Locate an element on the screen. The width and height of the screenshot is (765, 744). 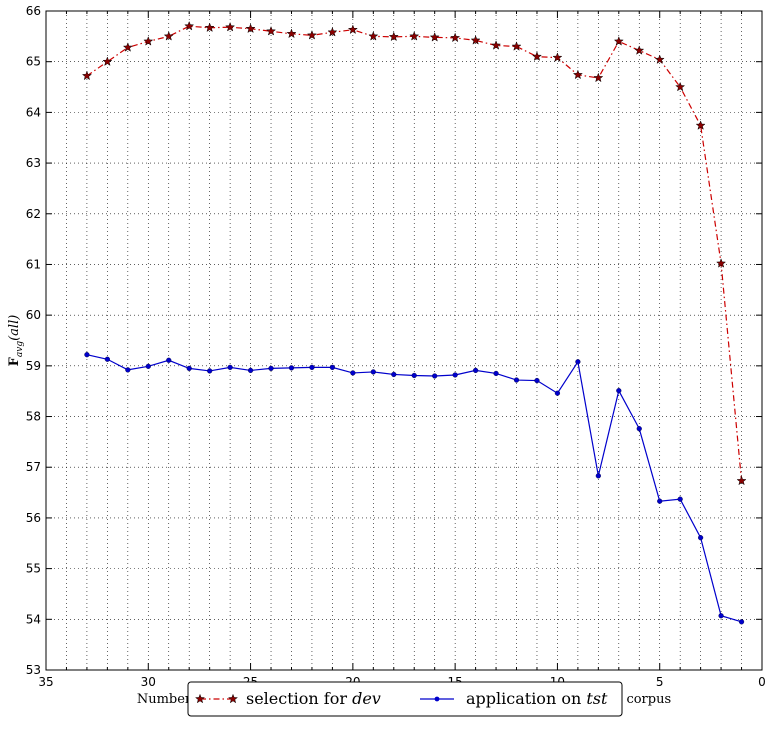
y-tick-label: 54 is located at coordinates (33, 619).